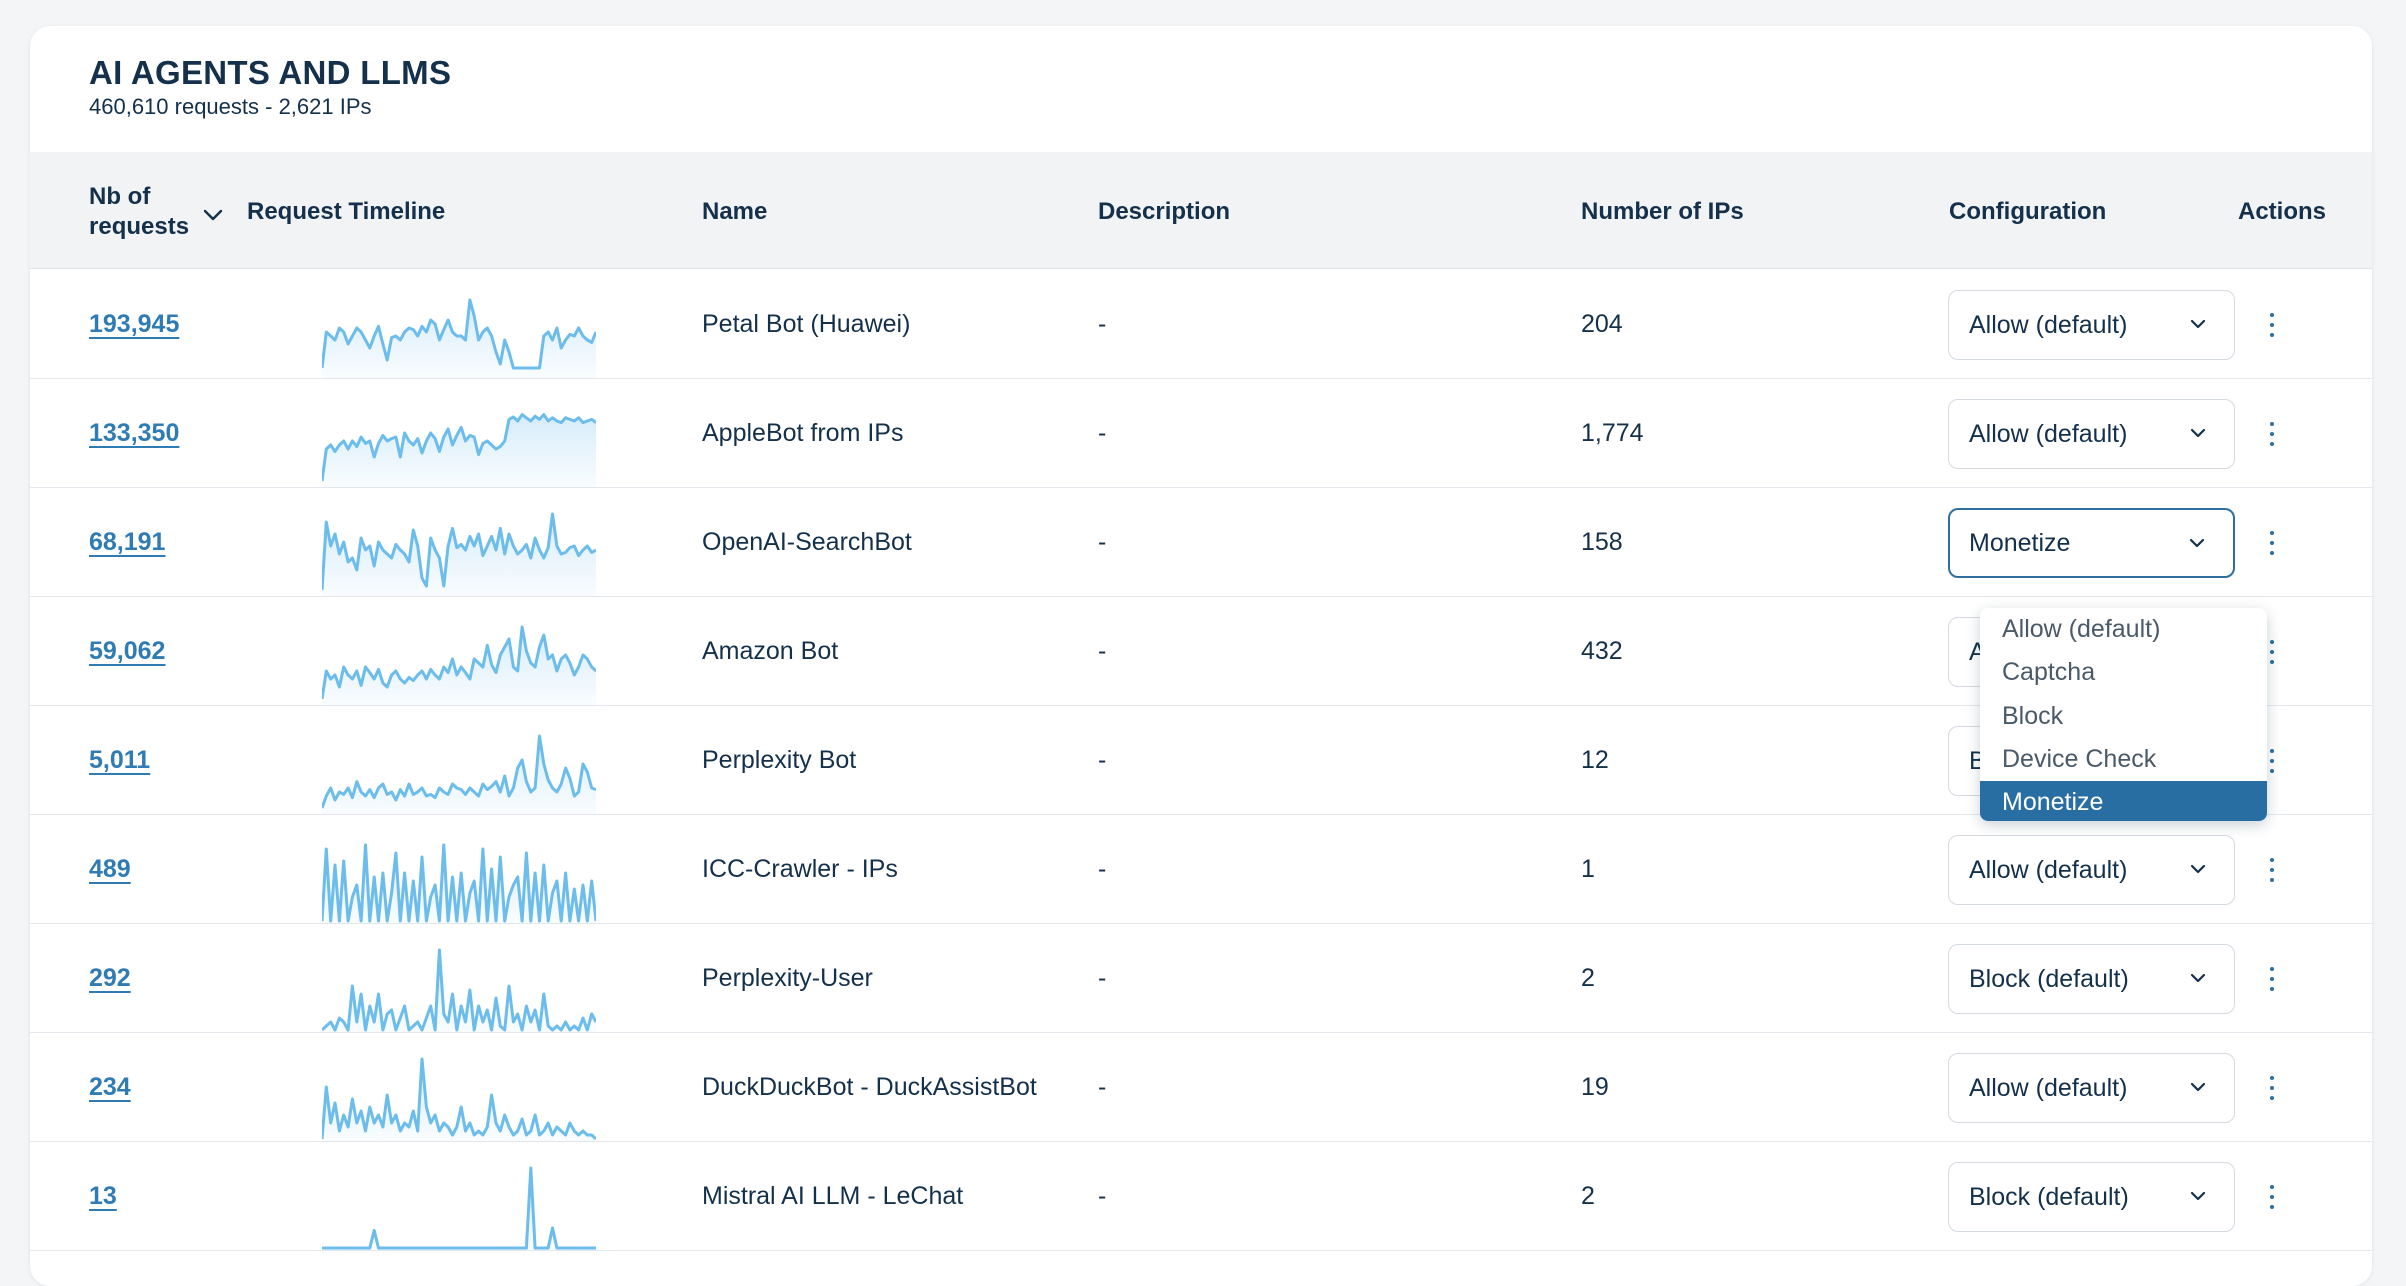 The height and width of the screenshot is (1286, 2406). Describe the element at coordinates (1662, 211) in the screenshot. I see `column-ips: Number of IPs` at that location.